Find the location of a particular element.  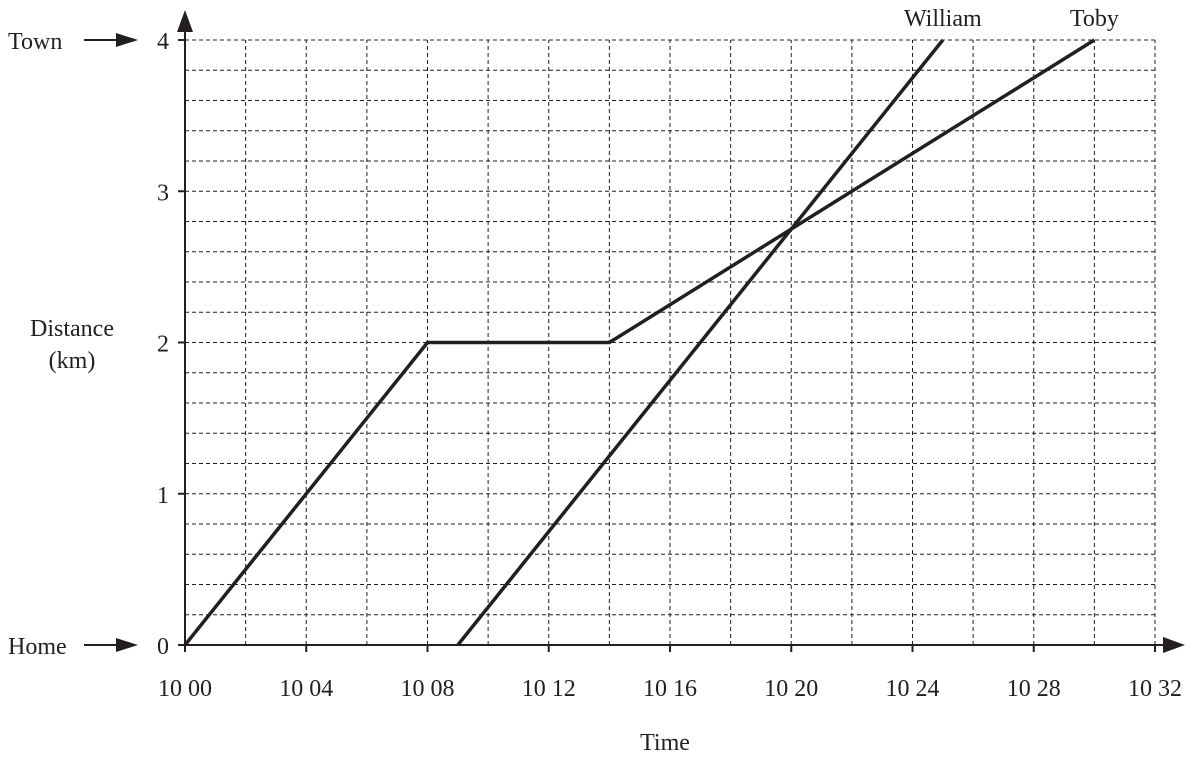

y-axis-label-line-1: Distance is located at coordinates (72, 329).